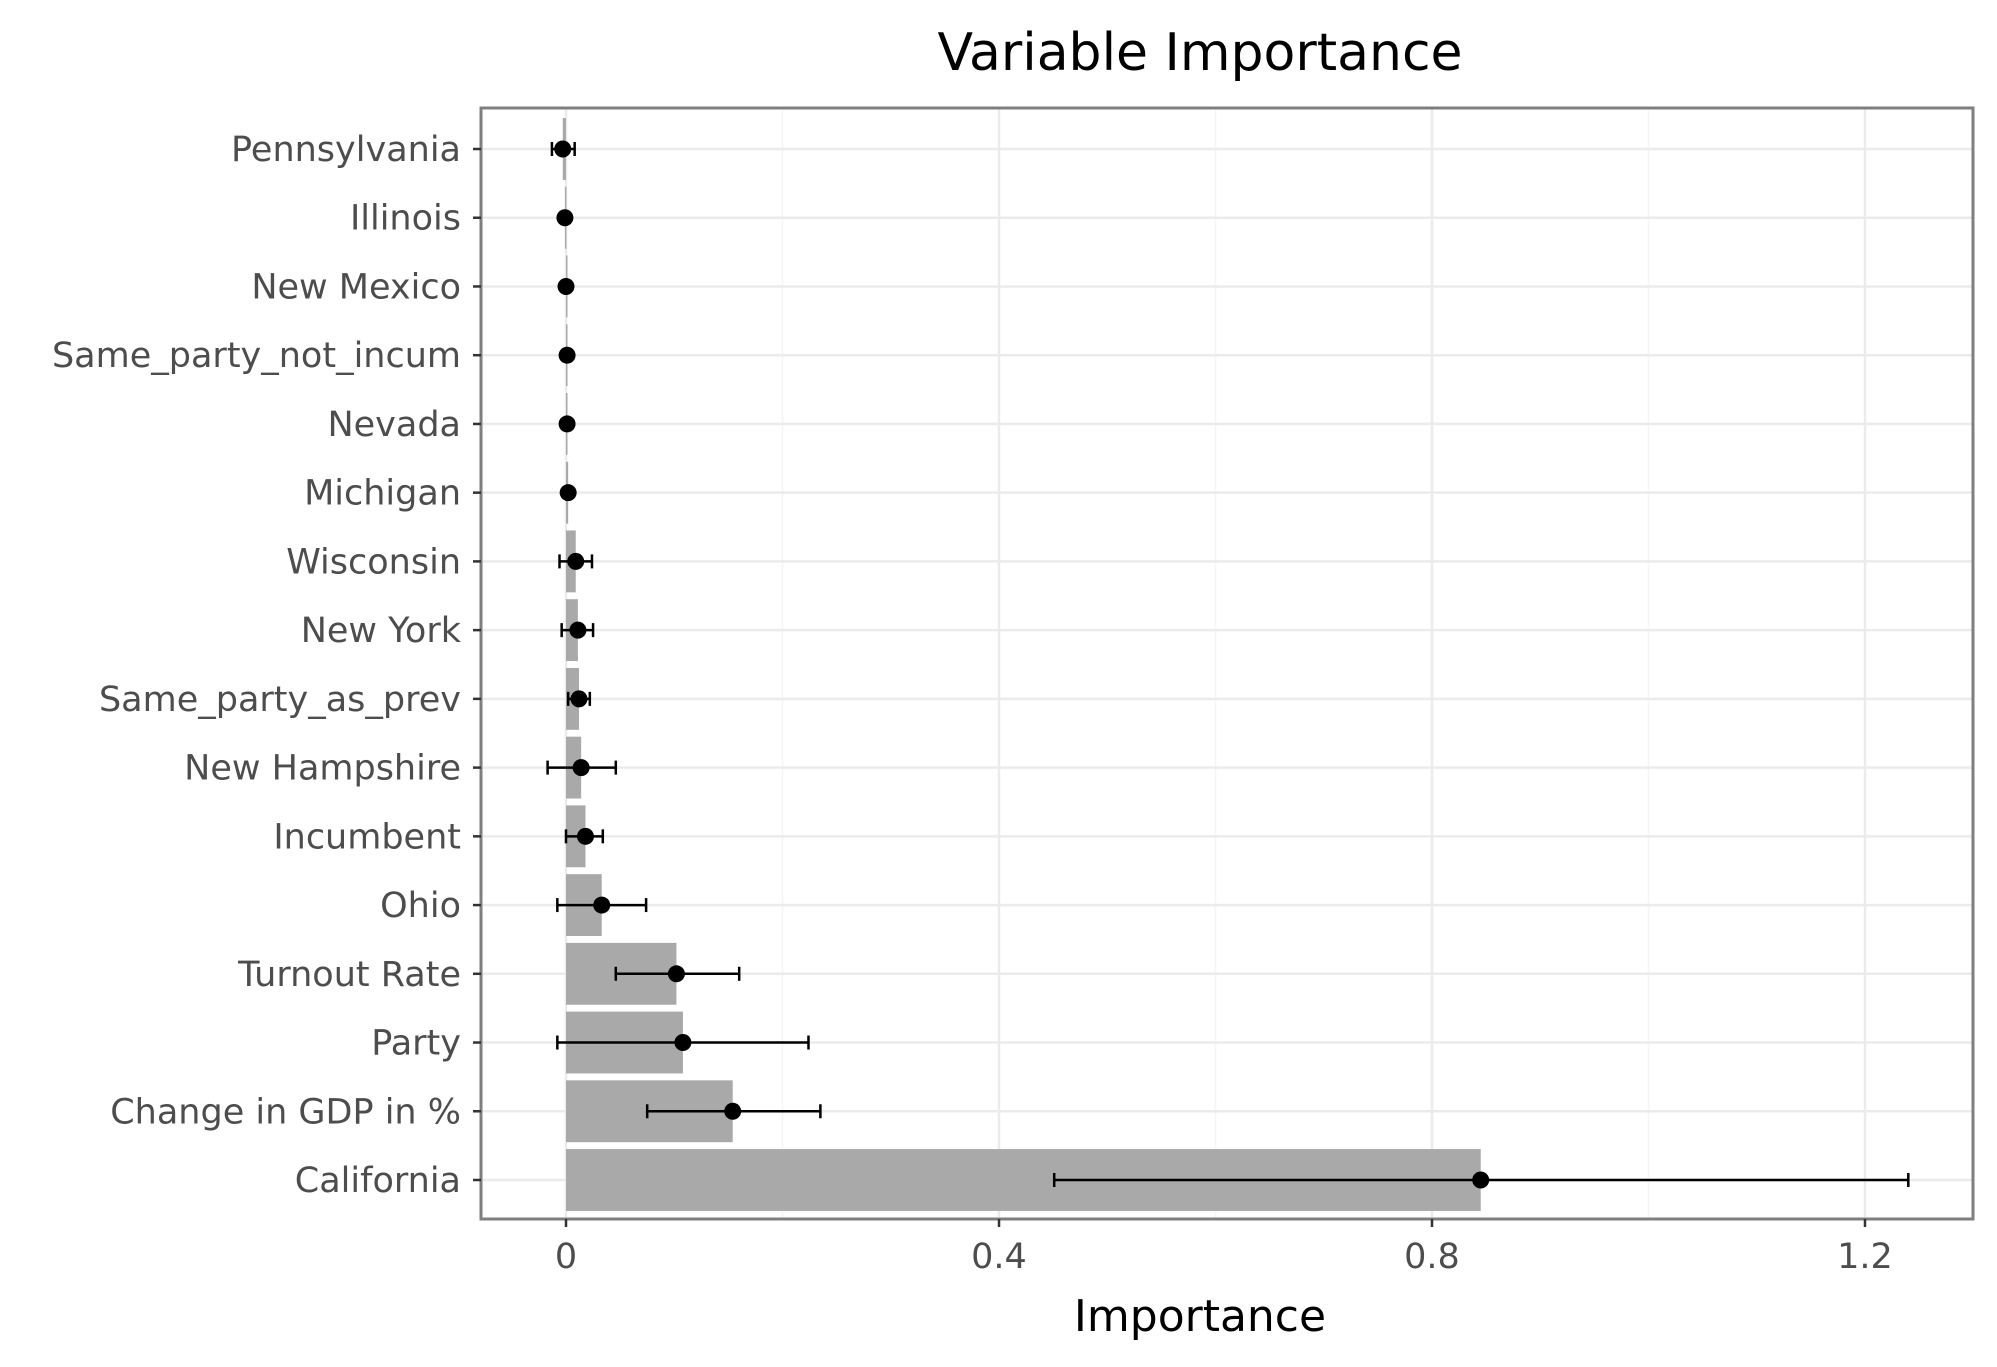  I want to click on y-tick-label: California, so click(378, 1181).